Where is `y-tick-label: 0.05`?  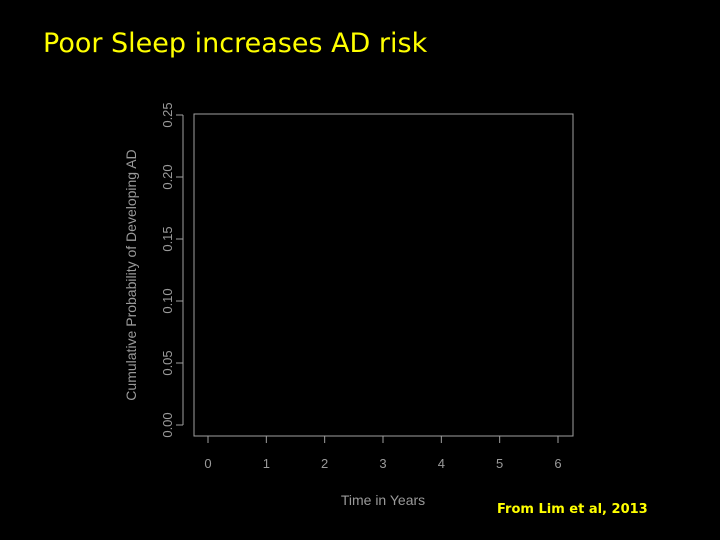
y-tick-label: 0.05 is located at coordinates (167, 362).